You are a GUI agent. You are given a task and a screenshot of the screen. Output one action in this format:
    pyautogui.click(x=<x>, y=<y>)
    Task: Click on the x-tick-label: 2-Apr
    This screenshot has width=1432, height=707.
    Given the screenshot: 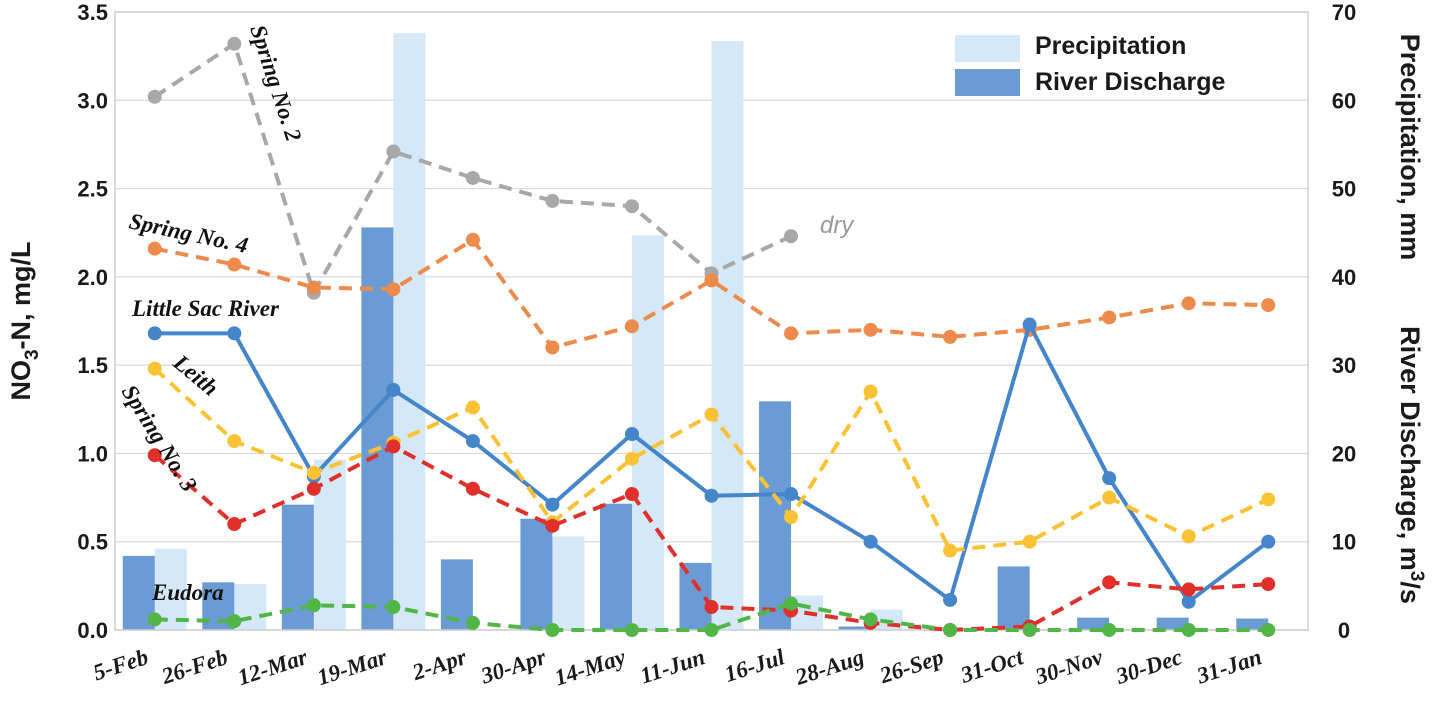 What is the action you would take?
    pyautogui.click(x=439, y=664)
    